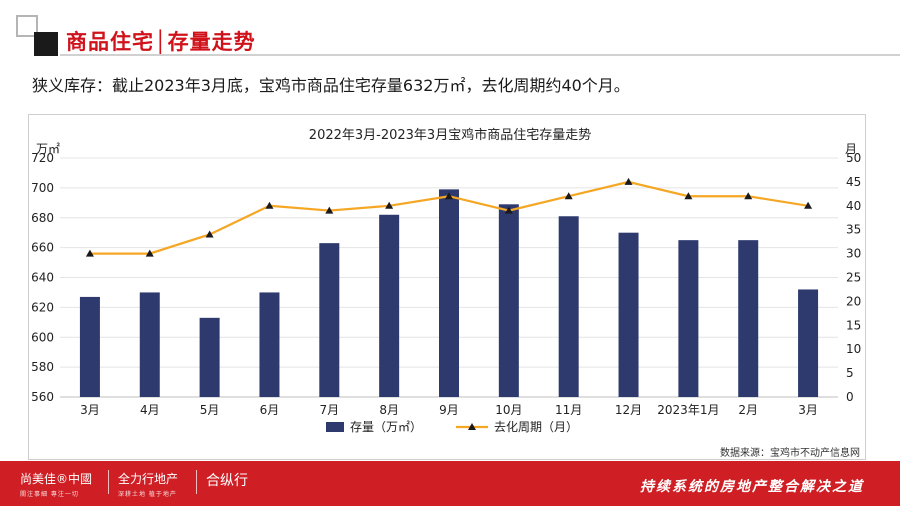 The image size is (900, 506). Describe the element at coordinates (42, 248) in the screenshot. I see `y-left-tick-label: 660` at that location.